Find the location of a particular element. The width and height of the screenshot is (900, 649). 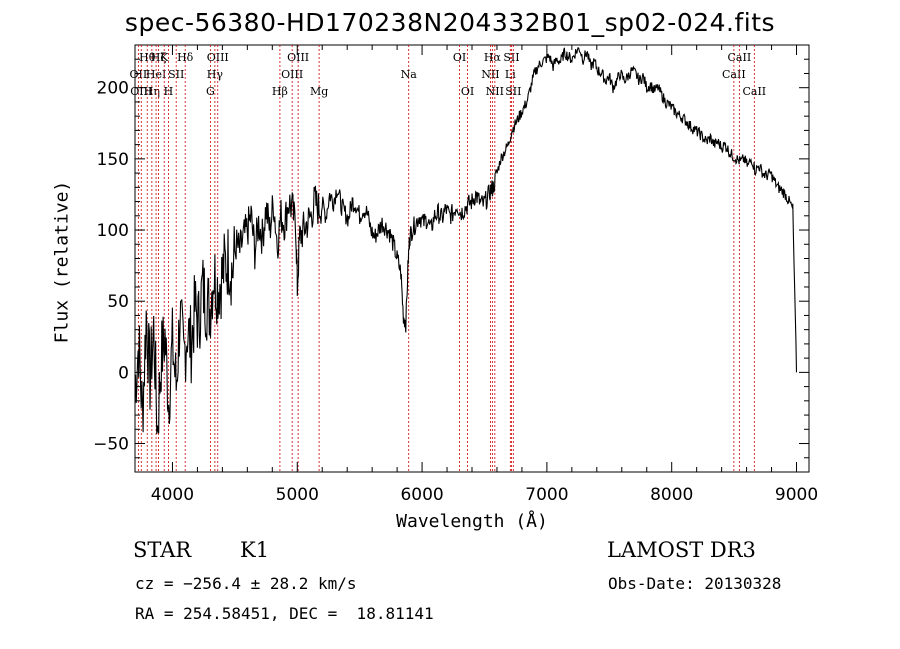

survey-name: LAMOST DR3 is located at coordinates (681, 550).